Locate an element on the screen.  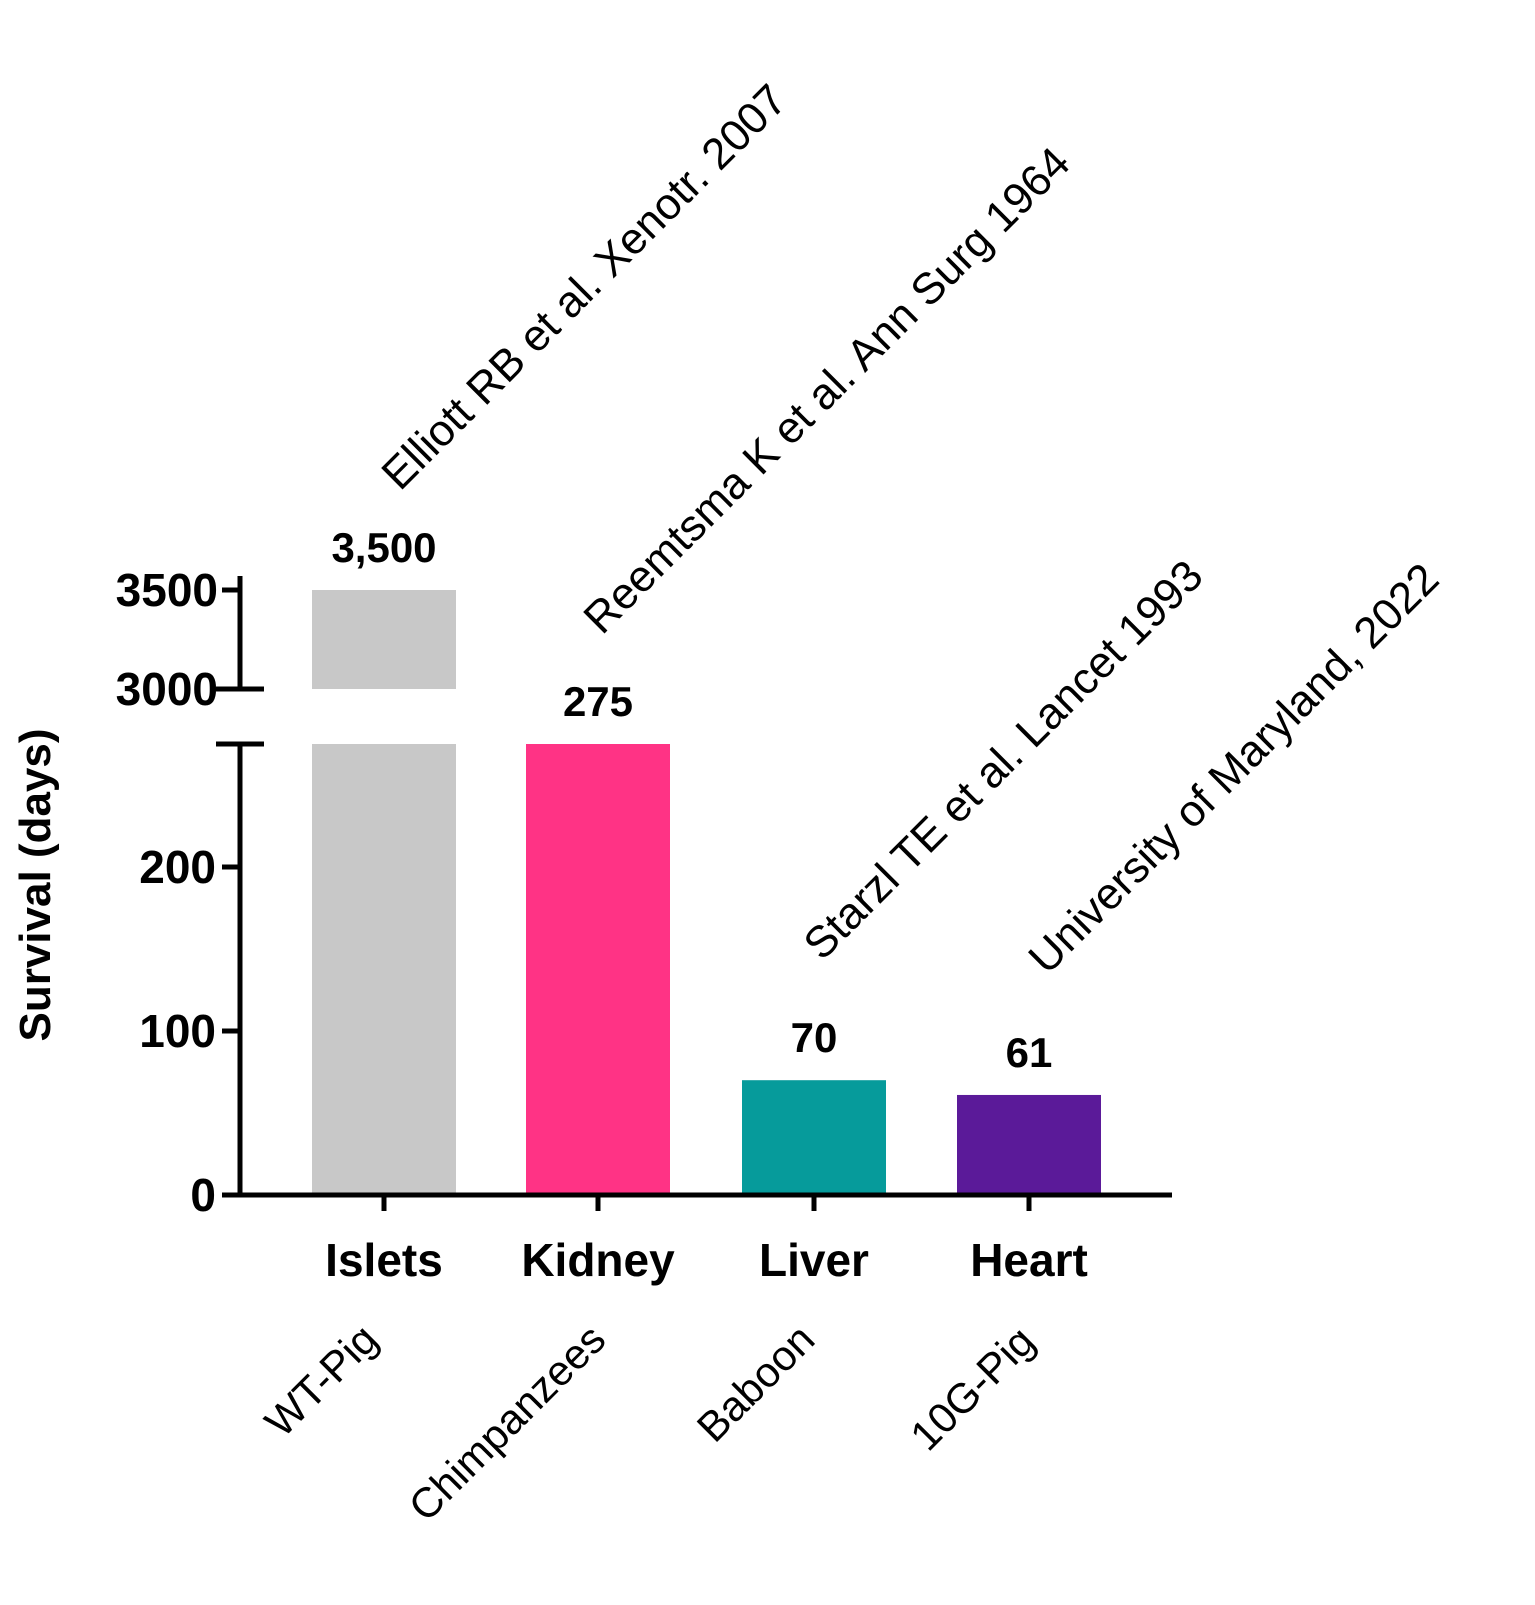
category-label: Kidney is located at coordinates (598, 1260).